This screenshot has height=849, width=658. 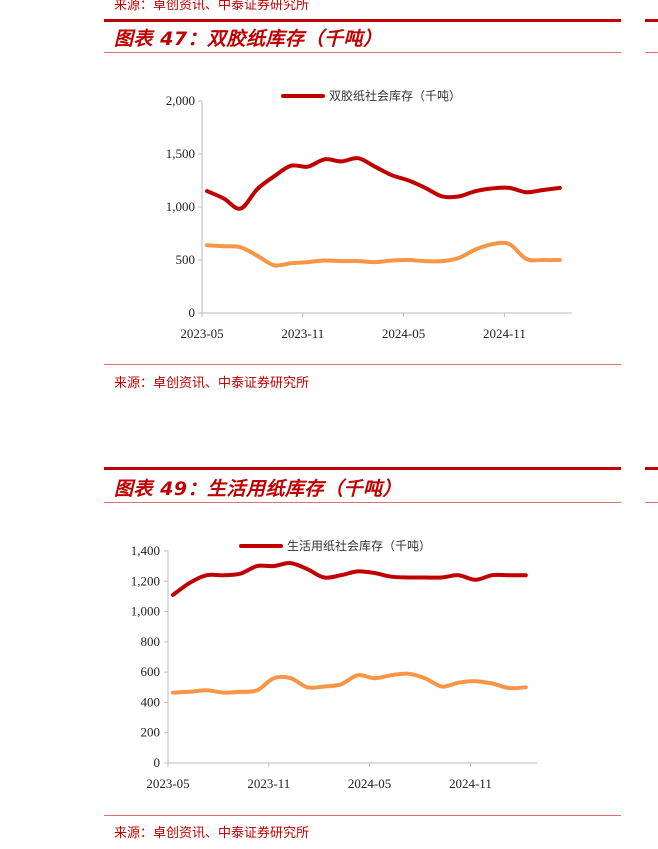 What do you see at coordinates (151, 641) in the screenshot?
I see `y-tick-label: 800` at bounding box center [151, 641].